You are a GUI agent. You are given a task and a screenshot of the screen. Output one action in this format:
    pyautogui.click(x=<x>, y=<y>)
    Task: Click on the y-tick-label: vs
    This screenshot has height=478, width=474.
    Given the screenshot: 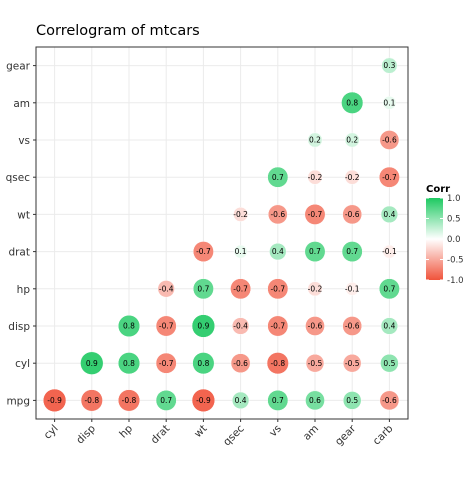 What is the action you would take?
    pyautogui.click(x=24, y=141)
    